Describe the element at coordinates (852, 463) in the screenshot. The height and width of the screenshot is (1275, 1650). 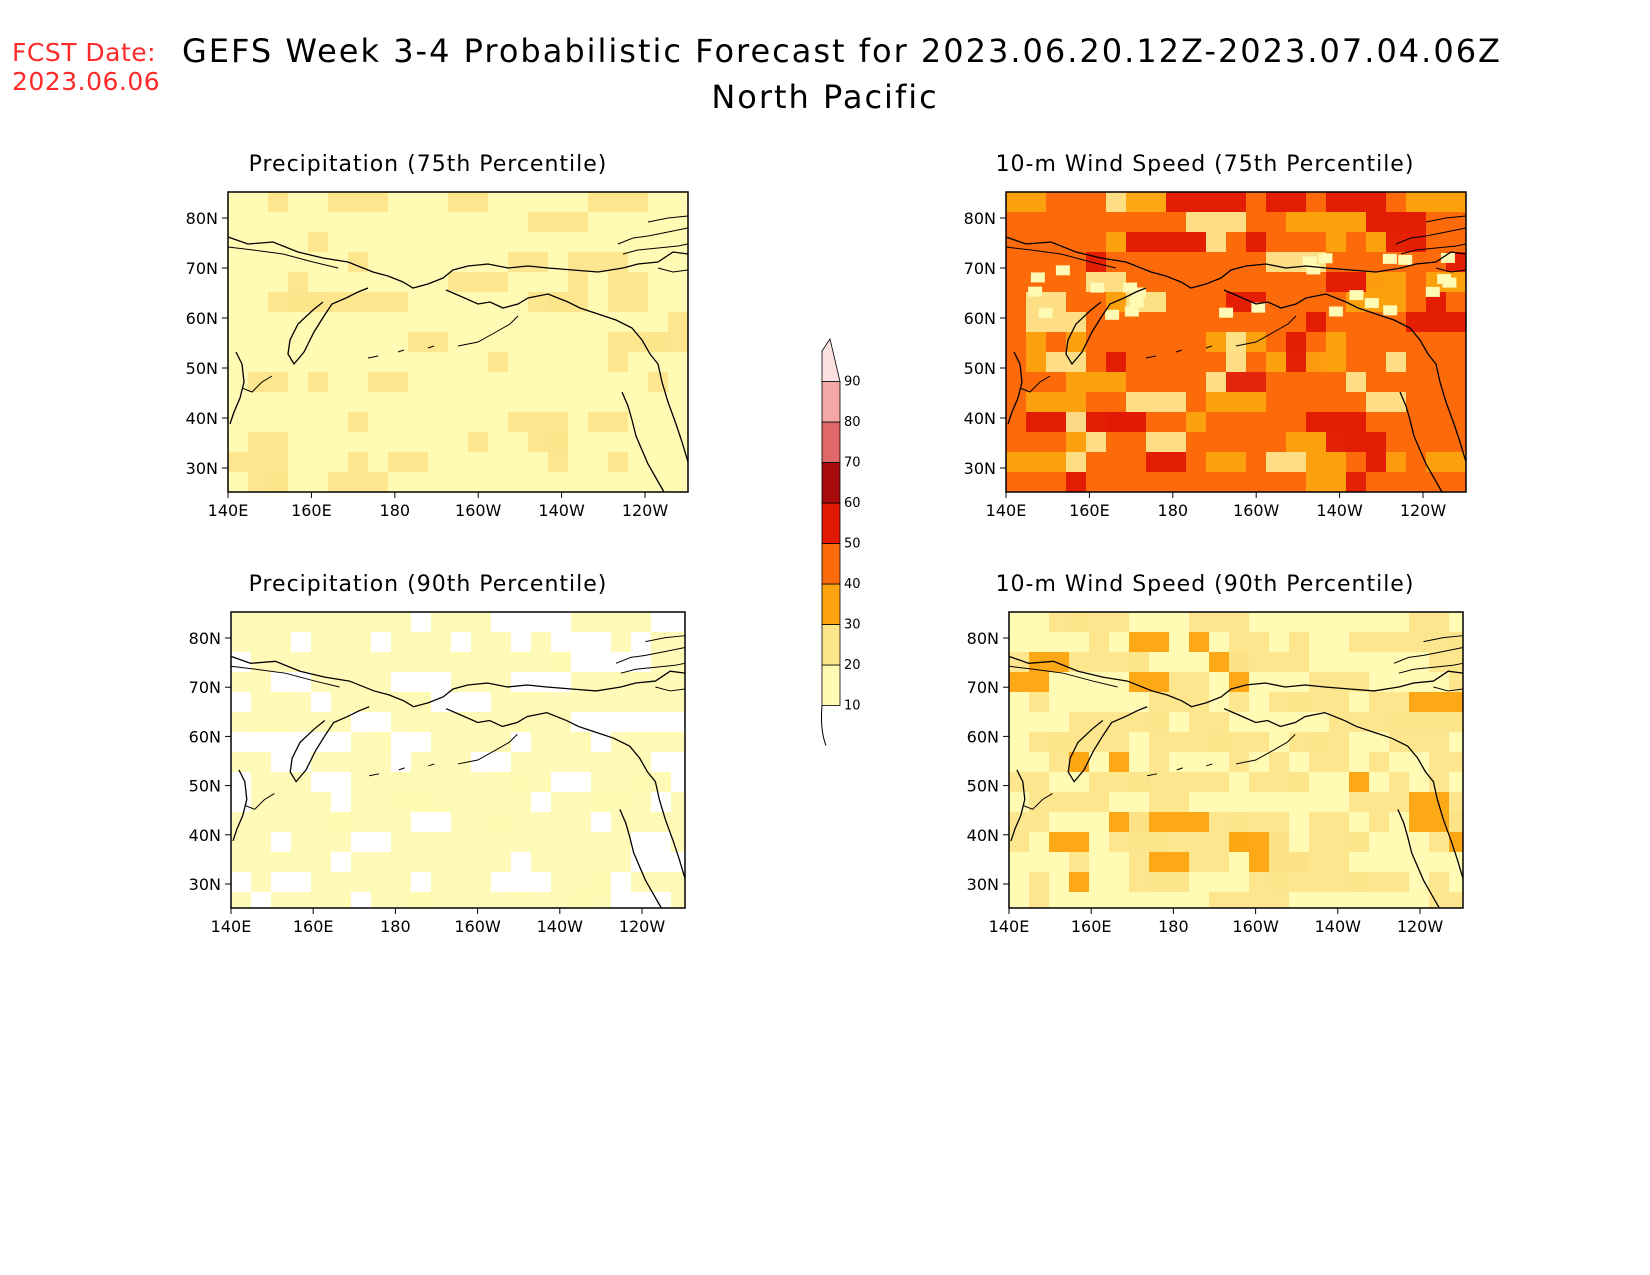
I see `colorbar-label: 70` at that location.